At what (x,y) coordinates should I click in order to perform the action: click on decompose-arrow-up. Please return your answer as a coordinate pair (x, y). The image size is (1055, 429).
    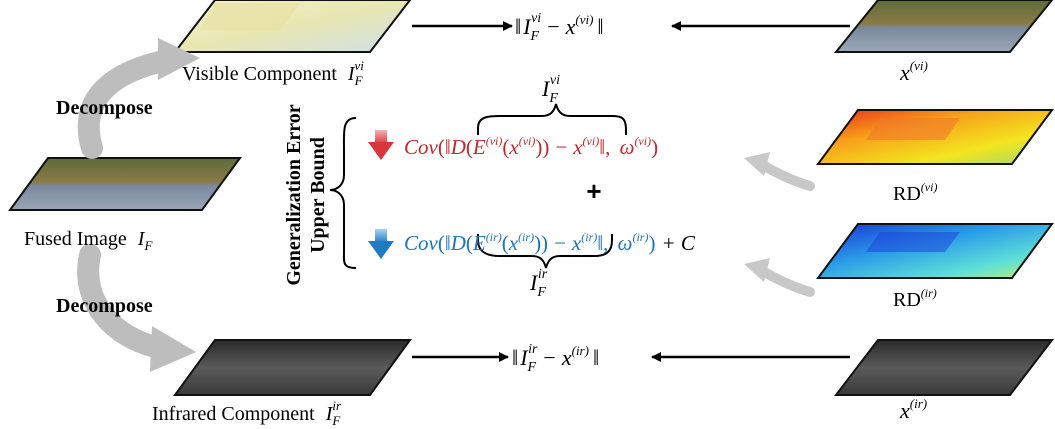
    Looking at the image, I should click on (138, 98).